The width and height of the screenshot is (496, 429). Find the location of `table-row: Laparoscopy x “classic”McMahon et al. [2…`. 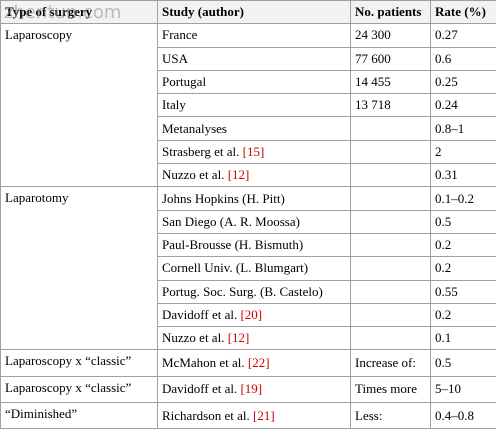

table-row: Laparoscopy x “classic”McMahon et al. [2… is located at coordinates (248, 363).